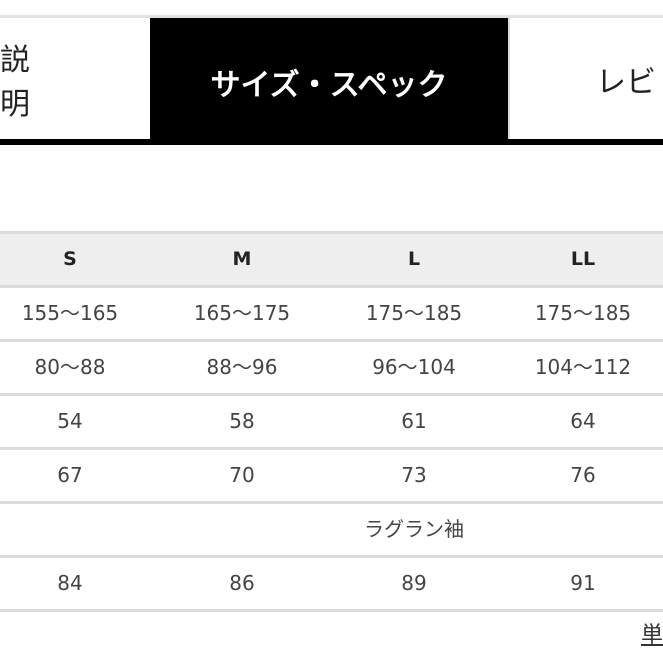 This screenshot has width=663, height=663. Describe the element at coordinates (414, 475) in the screenshot. I see `table-cell: 73` at that location.